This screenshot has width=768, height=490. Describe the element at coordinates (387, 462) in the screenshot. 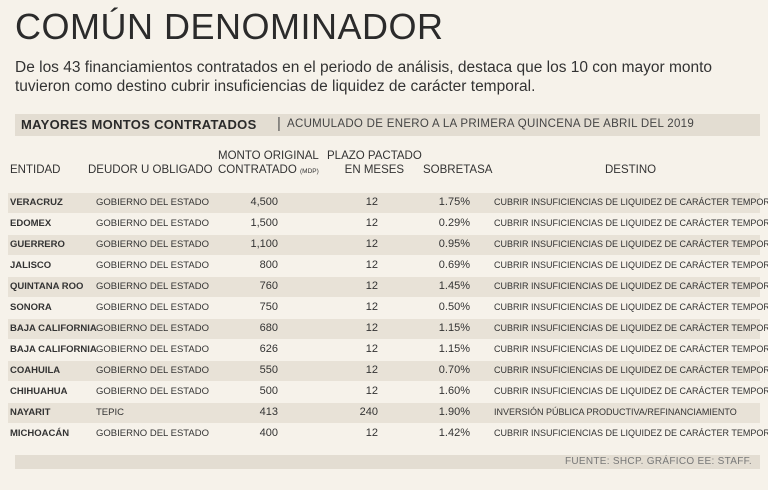

I see `source-footer: FUENTE: SHCP. GRÁFICO EE: STAFF.` at that location.